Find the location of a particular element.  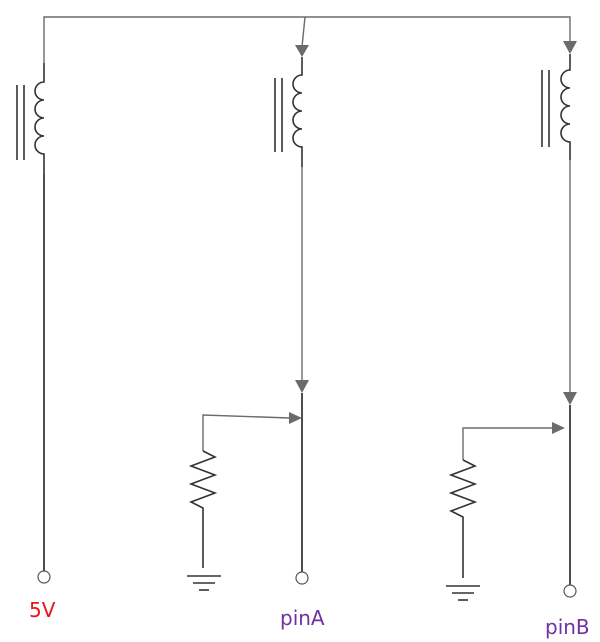

arrow-top-pina is located at coordinates (302, 51).